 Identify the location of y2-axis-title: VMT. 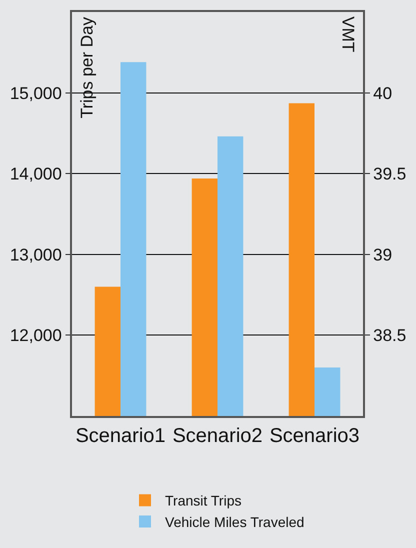
(348, 34).